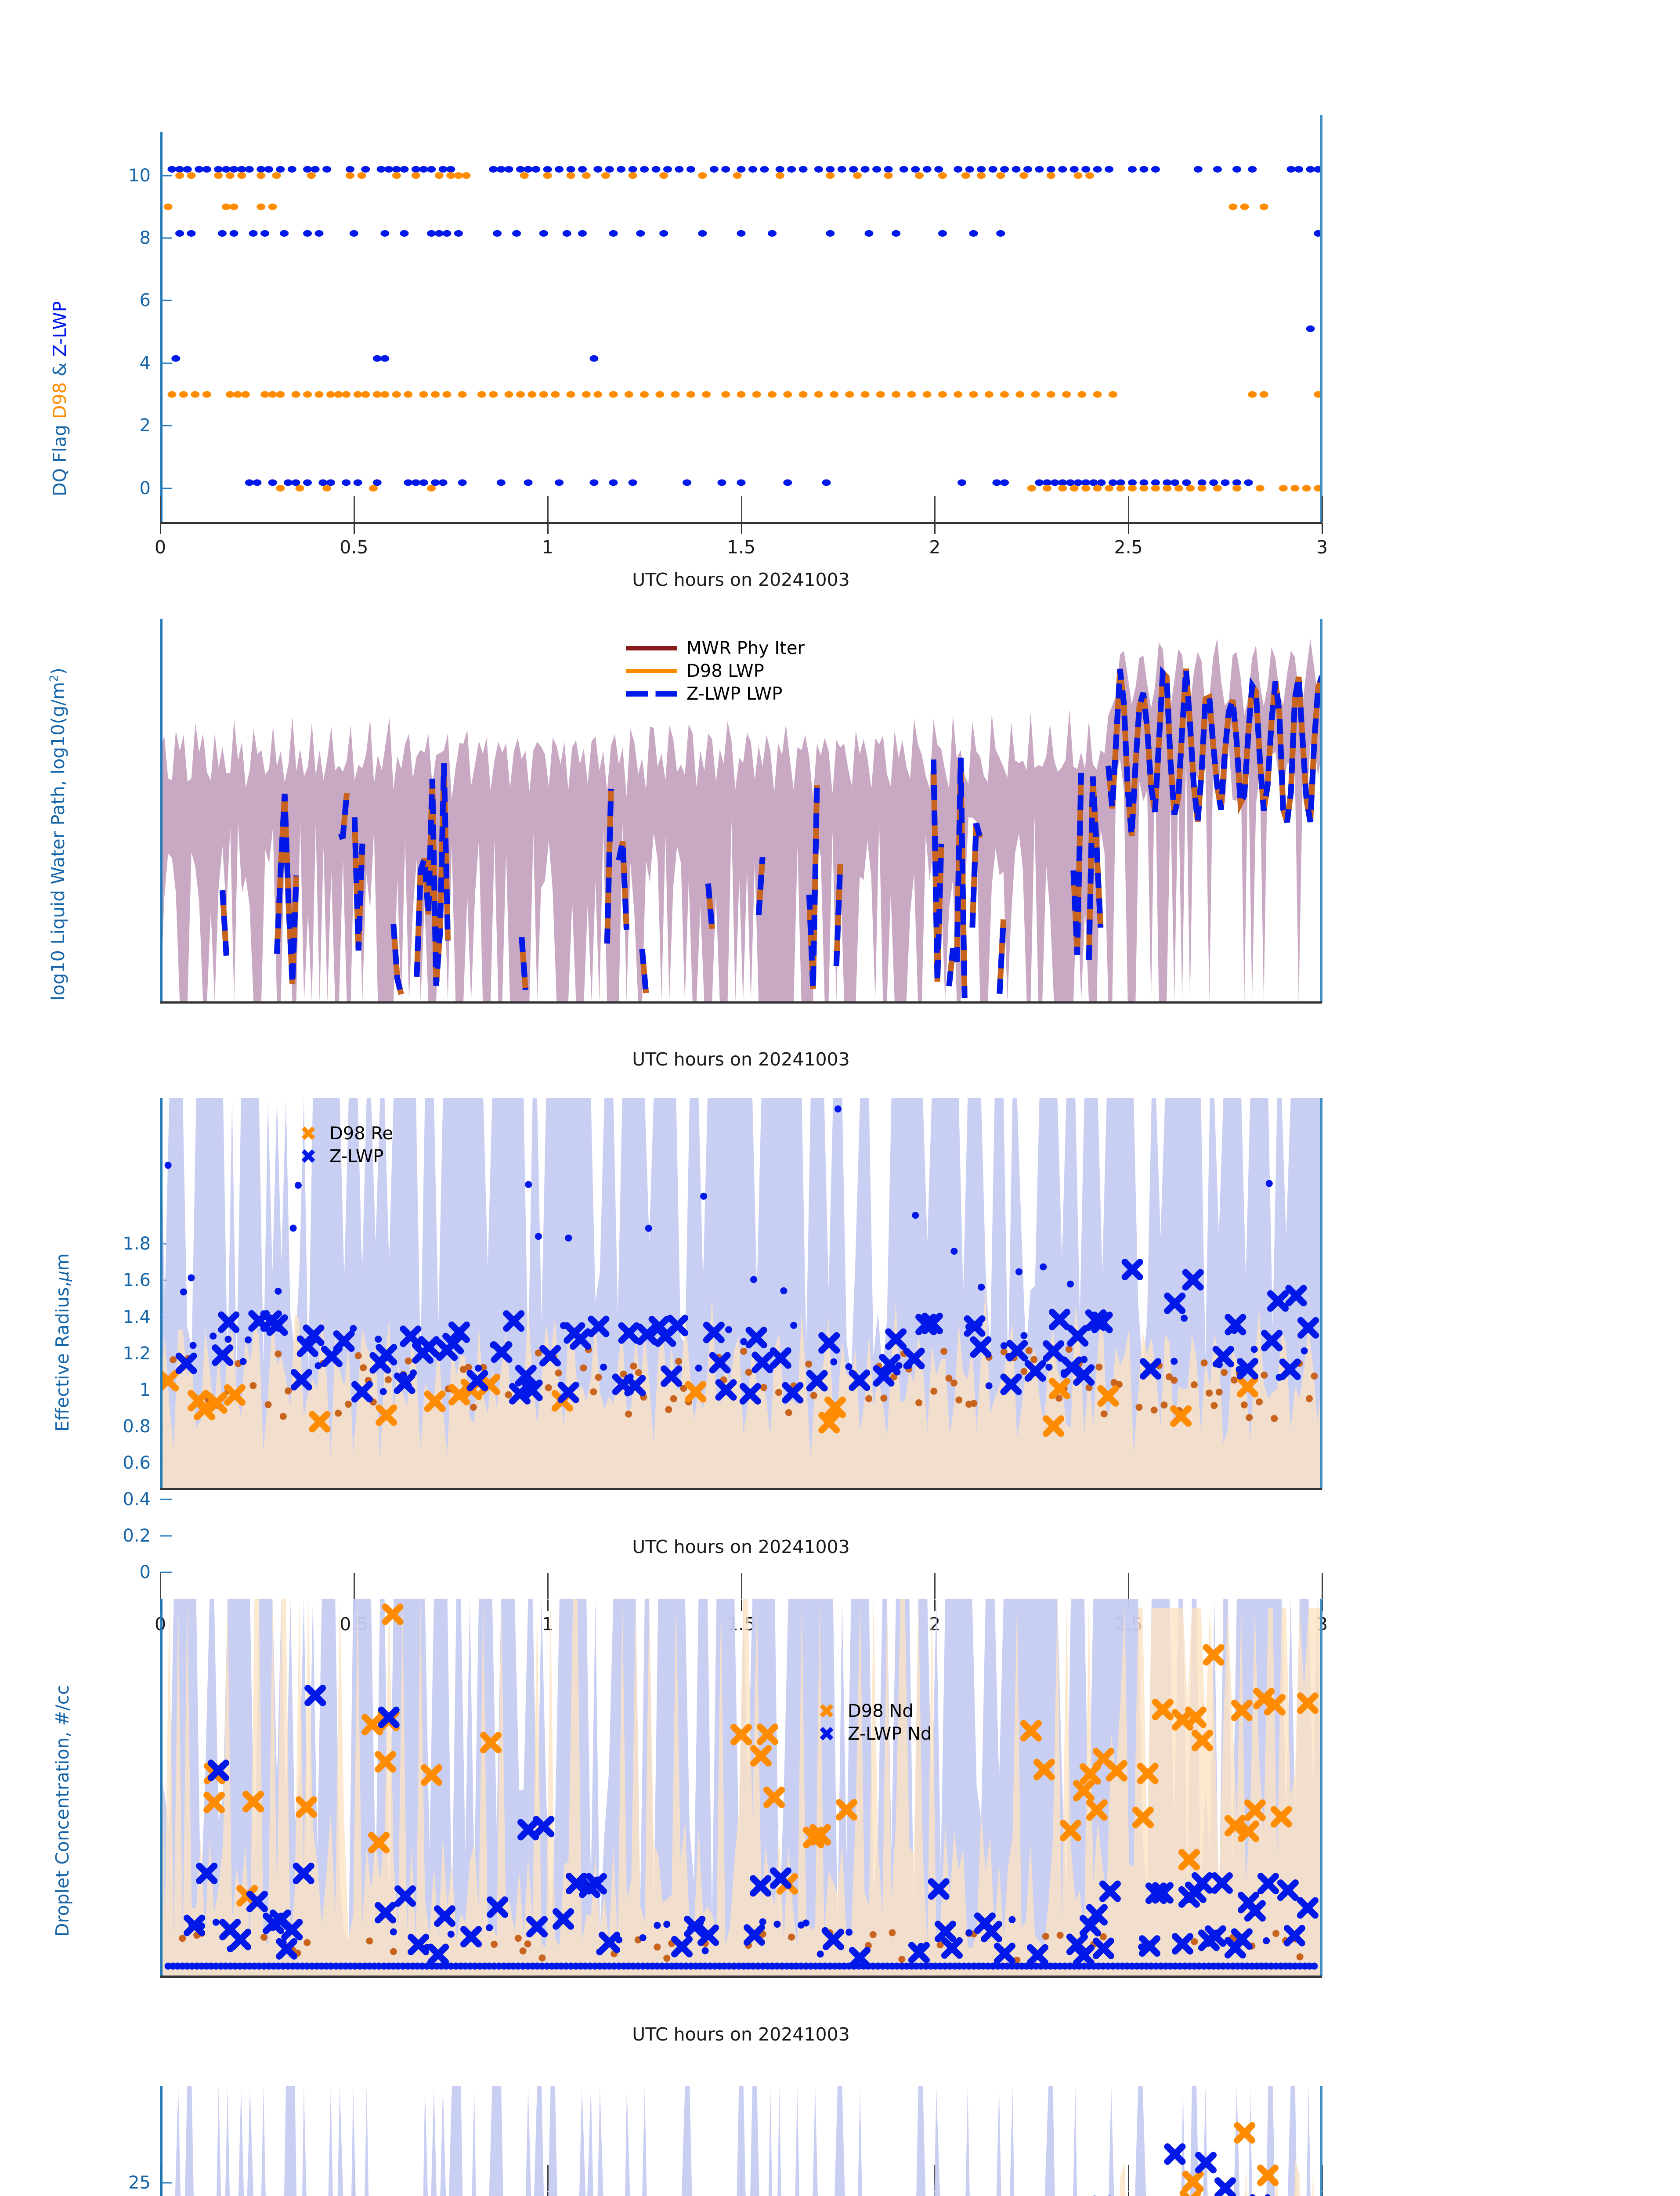 The width and height of the screenshot is (1680, 2196). Describe the element at coordinates (741, 2034) in the screenshot. I see `panel4-x-axis-label: UTC hours on 20241003` at that location.